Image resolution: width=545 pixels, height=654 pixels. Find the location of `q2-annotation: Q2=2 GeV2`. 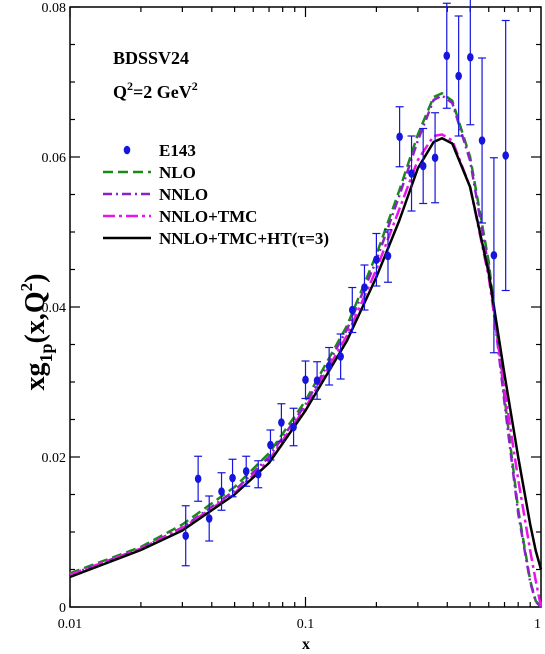

q2-annotation: Q2=2 GeV2 is located at coordinates (155, 90).